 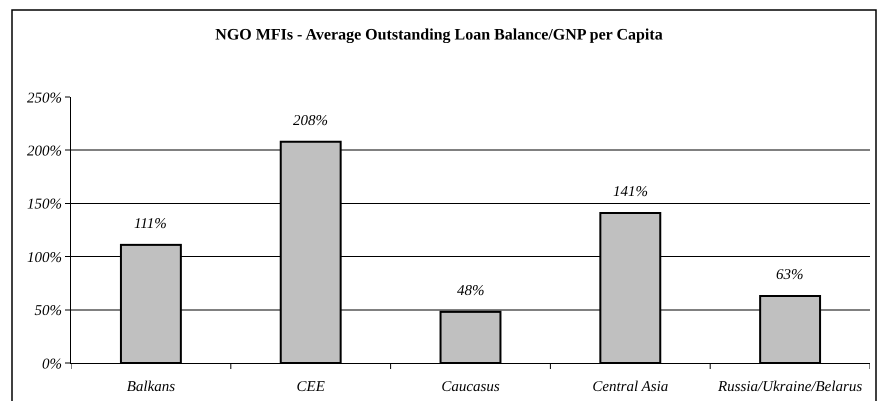 I want to click on x-tick-label: Caucasus, so click(x=470, y=387).